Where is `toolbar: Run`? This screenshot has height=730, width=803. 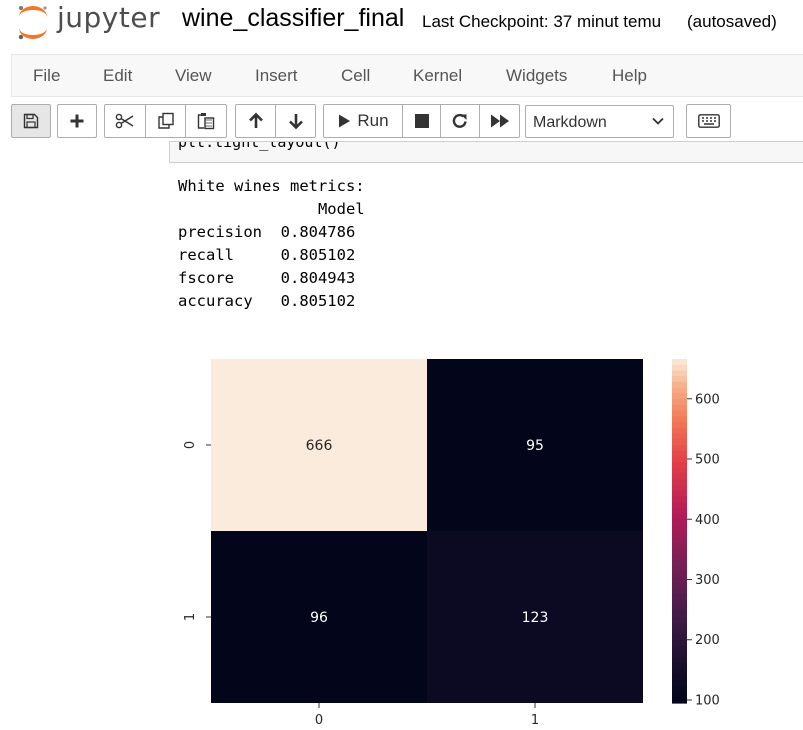 toolbar: Run is located at coordinates (401, 122).